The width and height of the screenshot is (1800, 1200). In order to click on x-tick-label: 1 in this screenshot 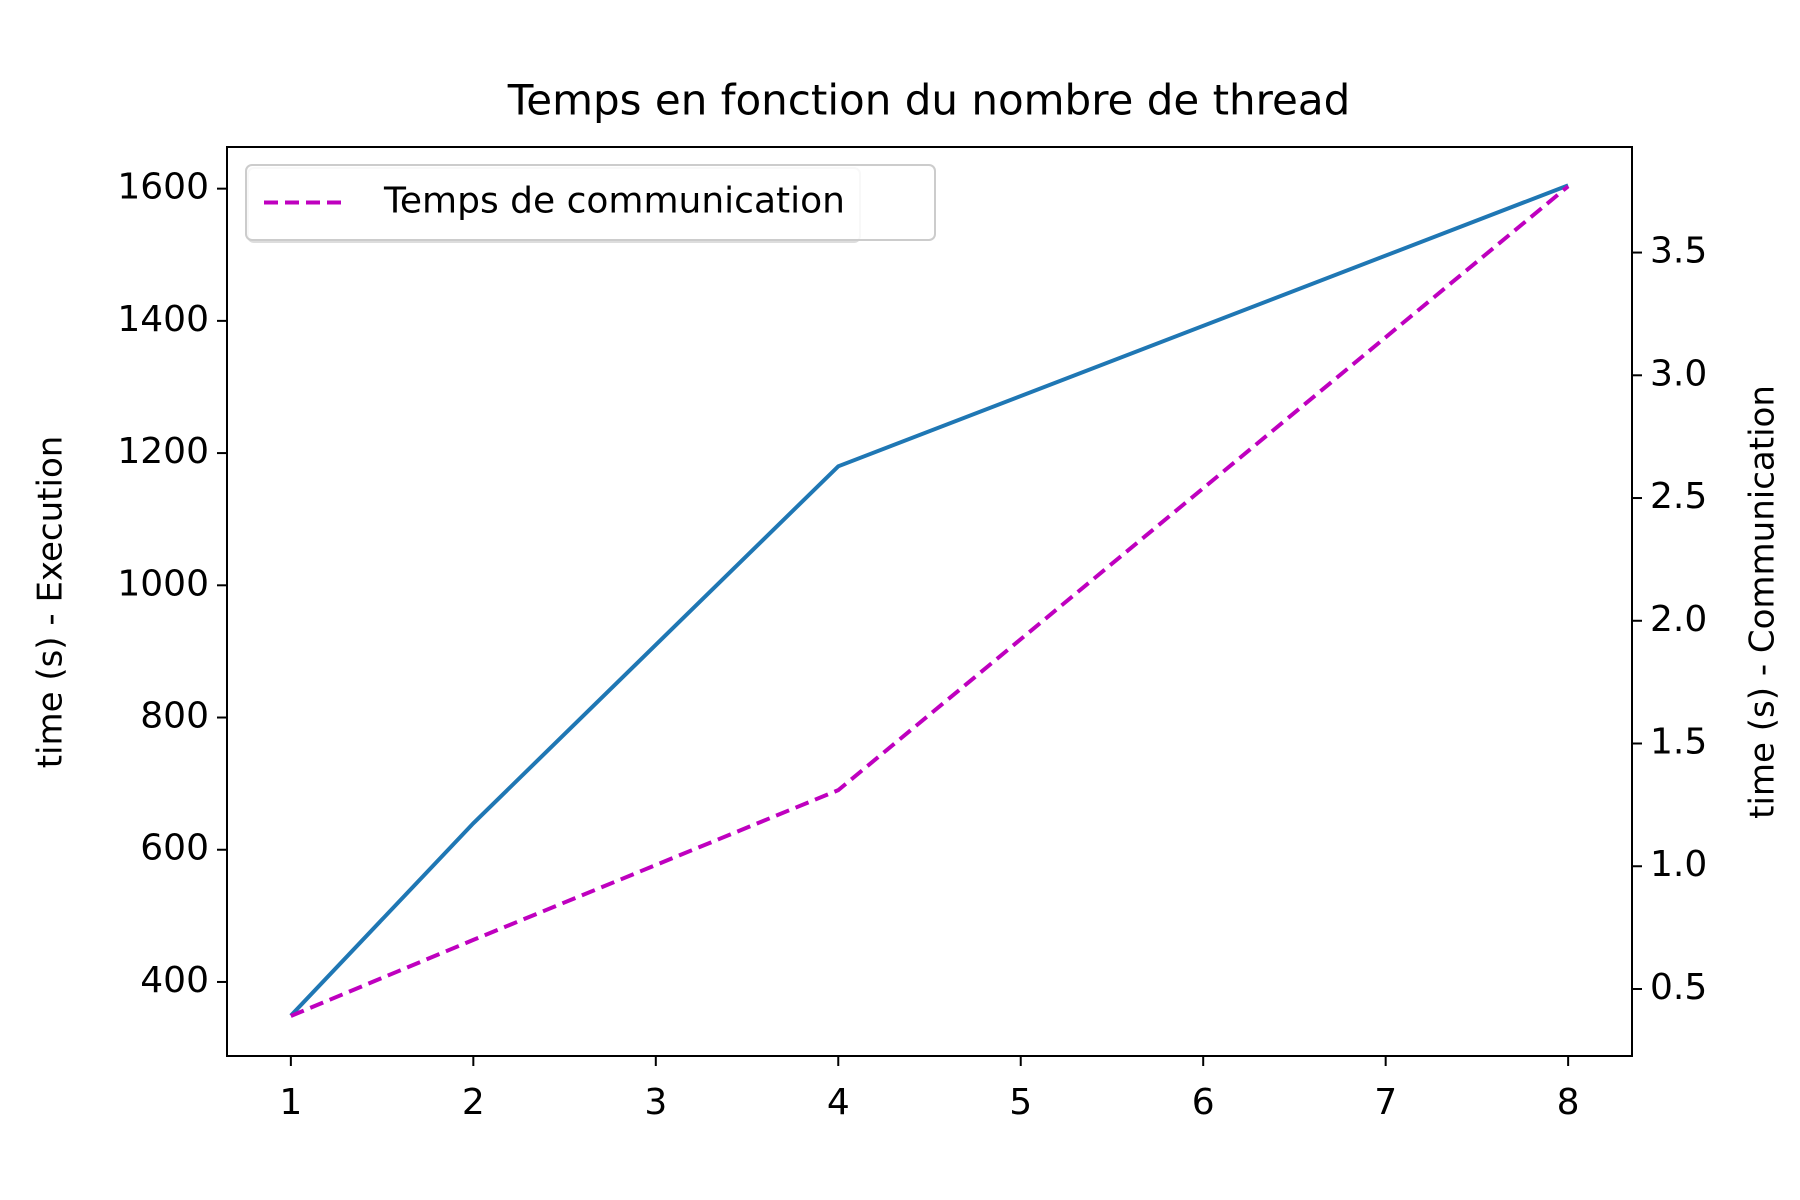, I will do `click(290, 1102)`.